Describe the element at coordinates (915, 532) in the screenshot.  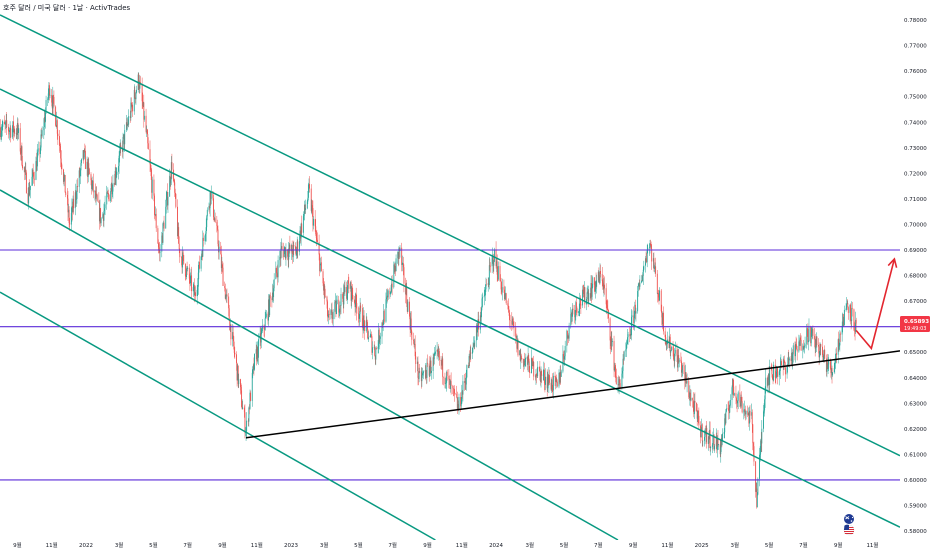
I see `y-tick-label: 0.58000` at that location.